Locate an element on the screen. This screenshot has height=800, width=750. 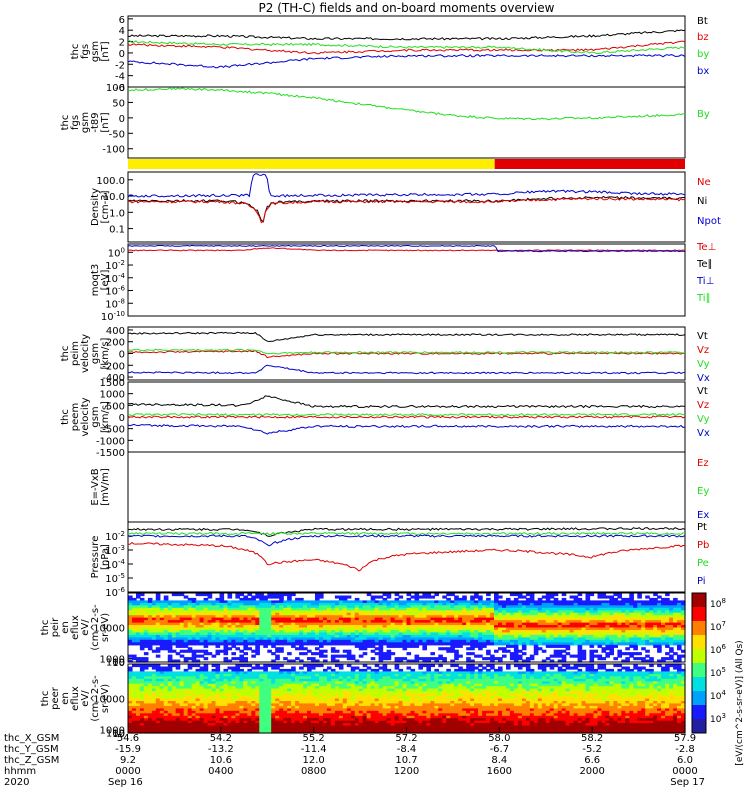
y-tick-label: 200 is located at coordinates (115, 343).